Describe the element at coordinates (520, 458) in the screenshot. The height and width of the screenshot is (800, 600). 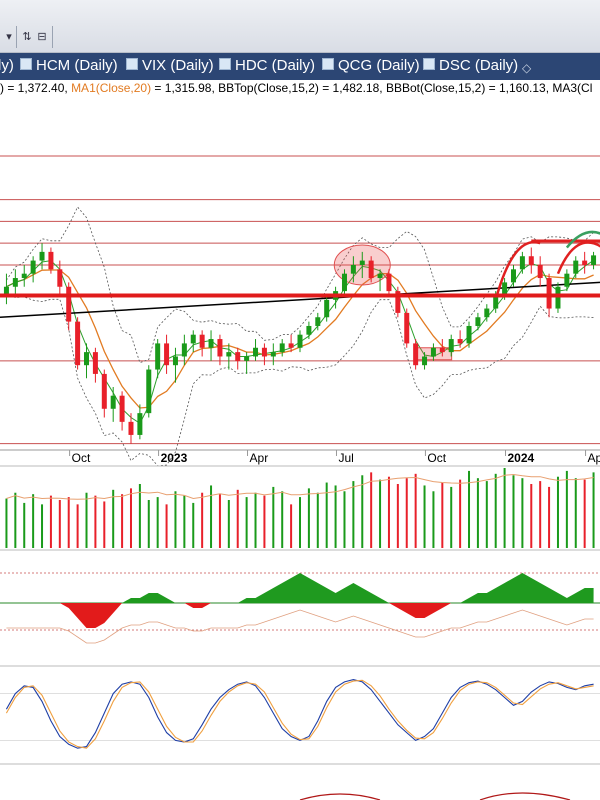
I see `x-axis-tick-label: 2024` at that location.